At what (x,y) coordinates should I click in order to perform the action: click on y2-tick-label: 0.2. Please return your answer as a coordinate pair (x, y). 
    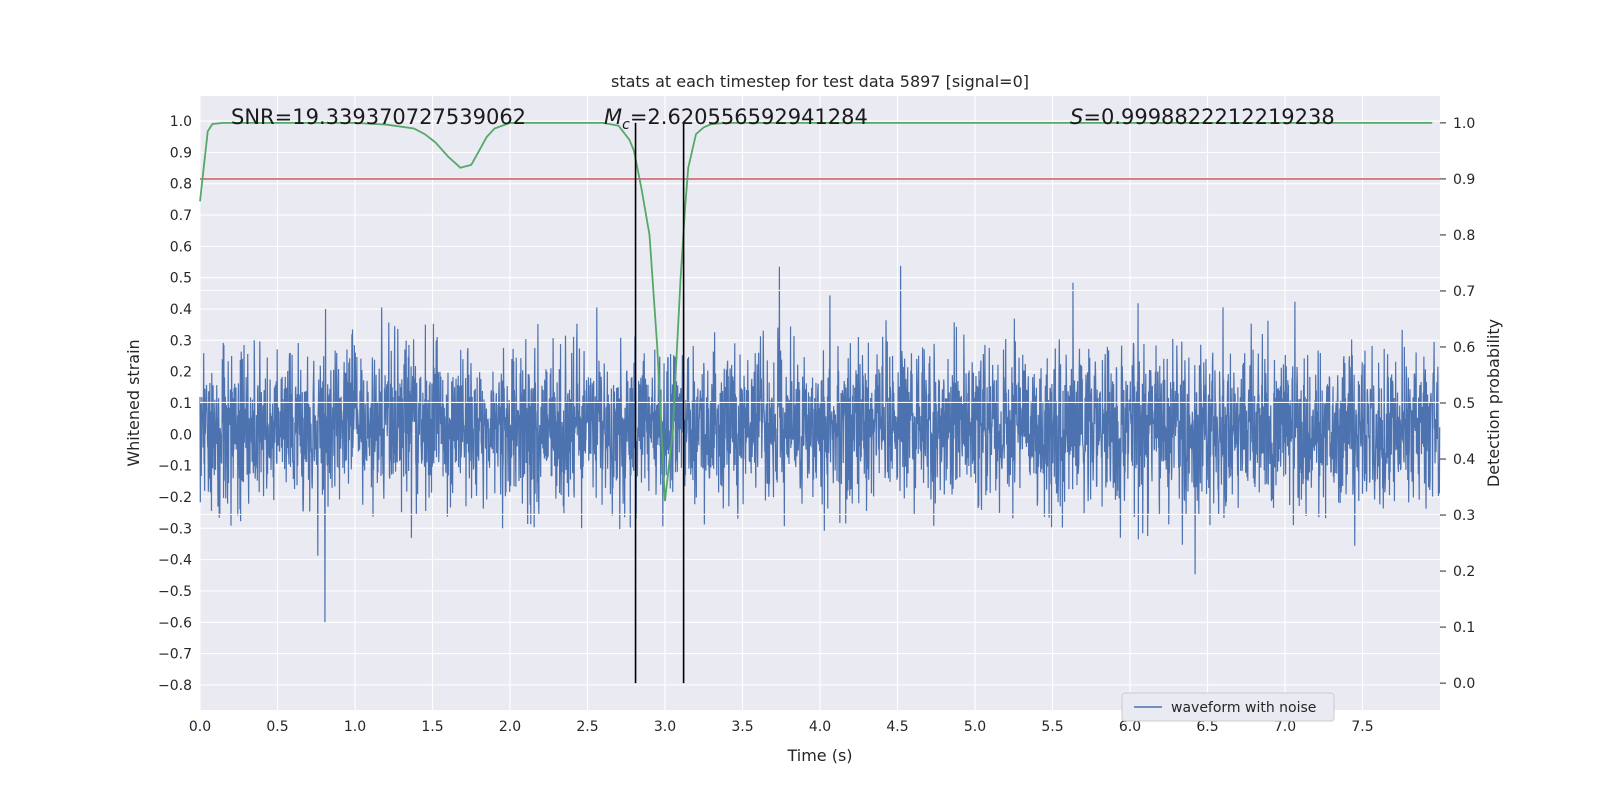
    Looking at the image, I should click on (1464, 572).